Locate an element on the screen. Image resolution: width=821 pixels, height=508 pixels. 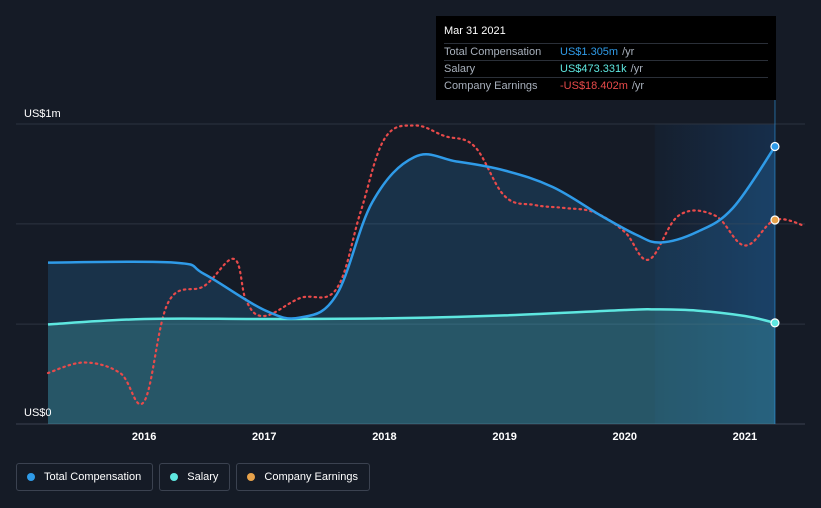
tooltip-value: US$473.331k is located at coordinates (593, 69).